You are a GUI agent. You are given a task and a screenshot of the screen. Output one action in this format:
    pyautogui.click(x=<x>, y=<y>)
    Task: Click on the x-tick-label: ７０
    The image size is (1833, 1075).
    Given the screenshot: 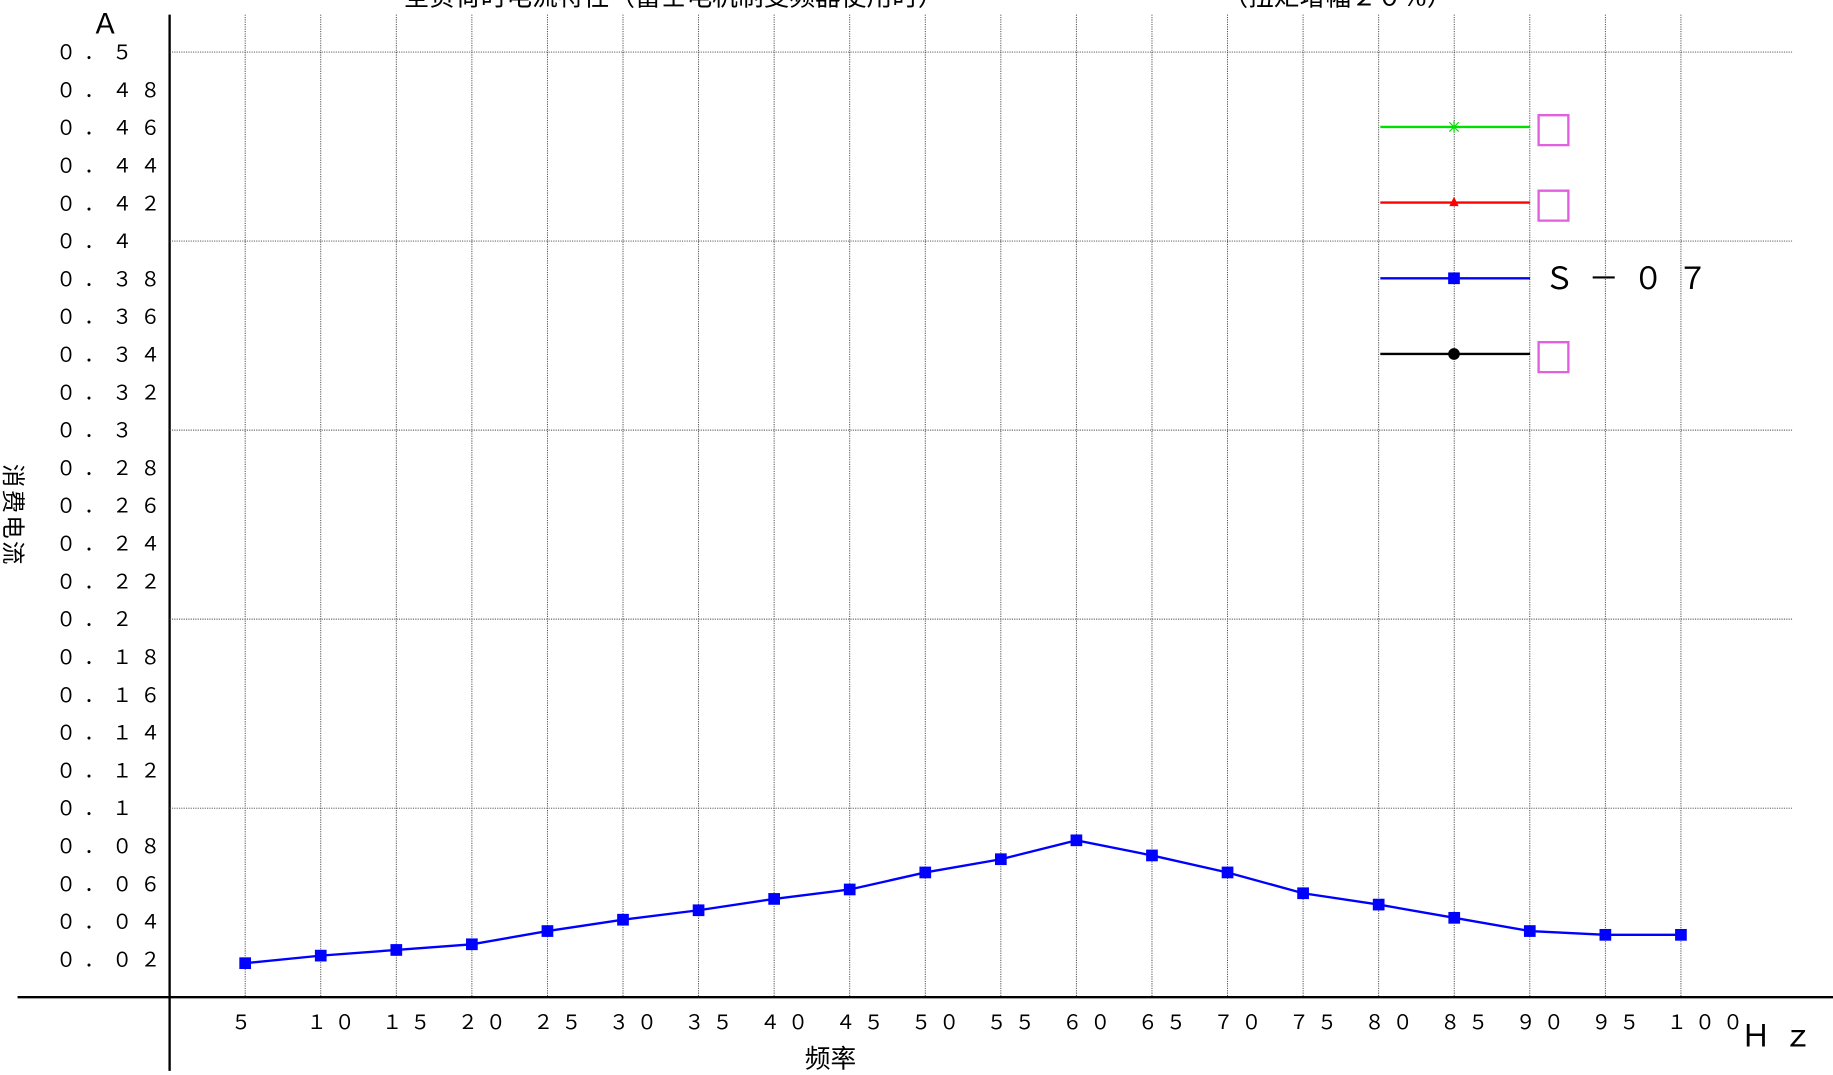 What is the action you would take?
    pyautogui.click(x=1241, y=1022)
    